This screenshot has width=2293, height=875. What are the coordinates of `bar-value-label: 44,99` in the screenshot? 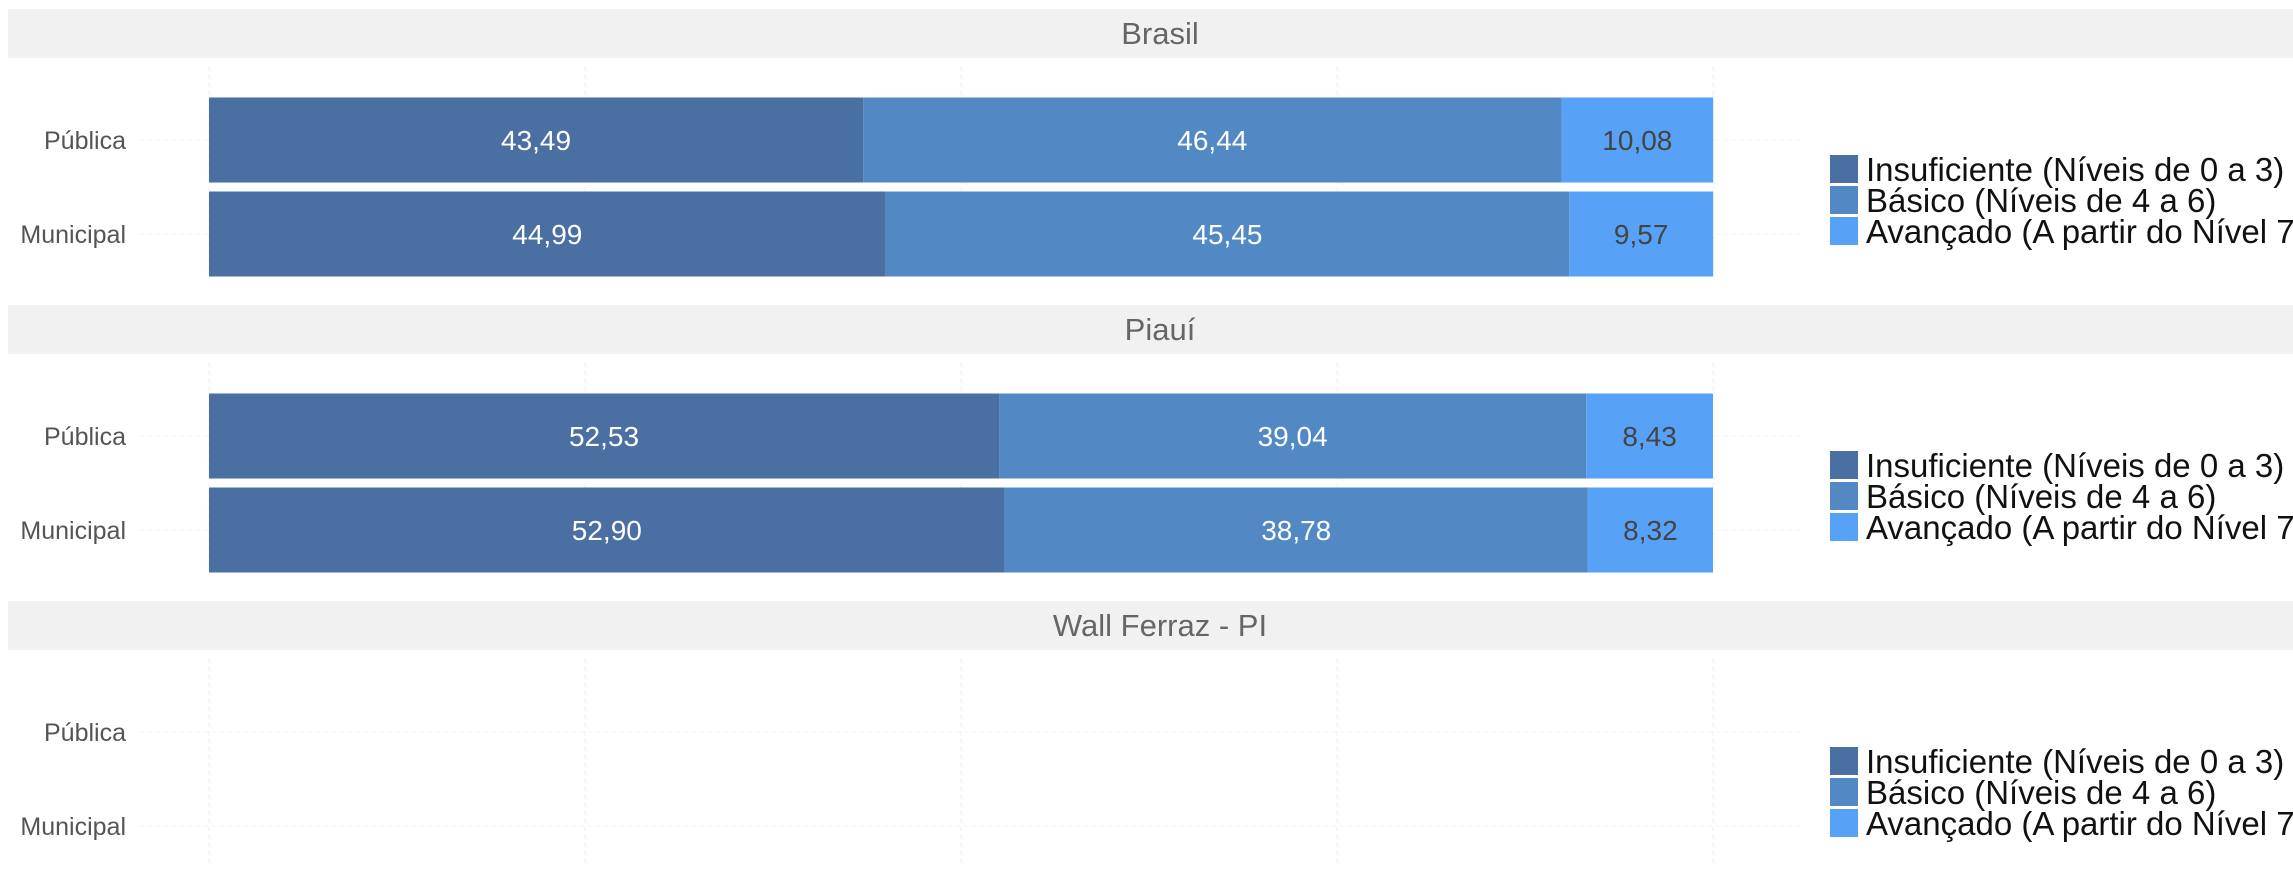 It's located at (547, 234).